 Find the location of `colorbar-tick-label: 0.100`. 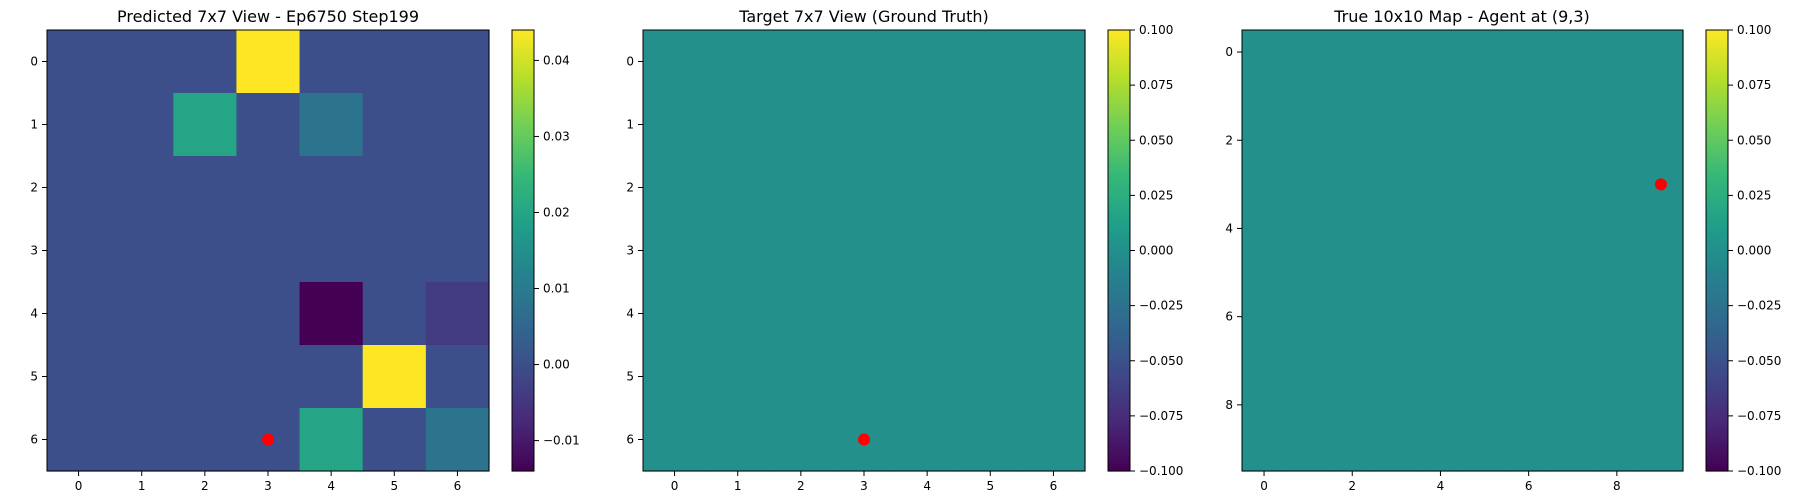

colorbar-tick-label: 0.100 is located at coordinates (1754, 30).